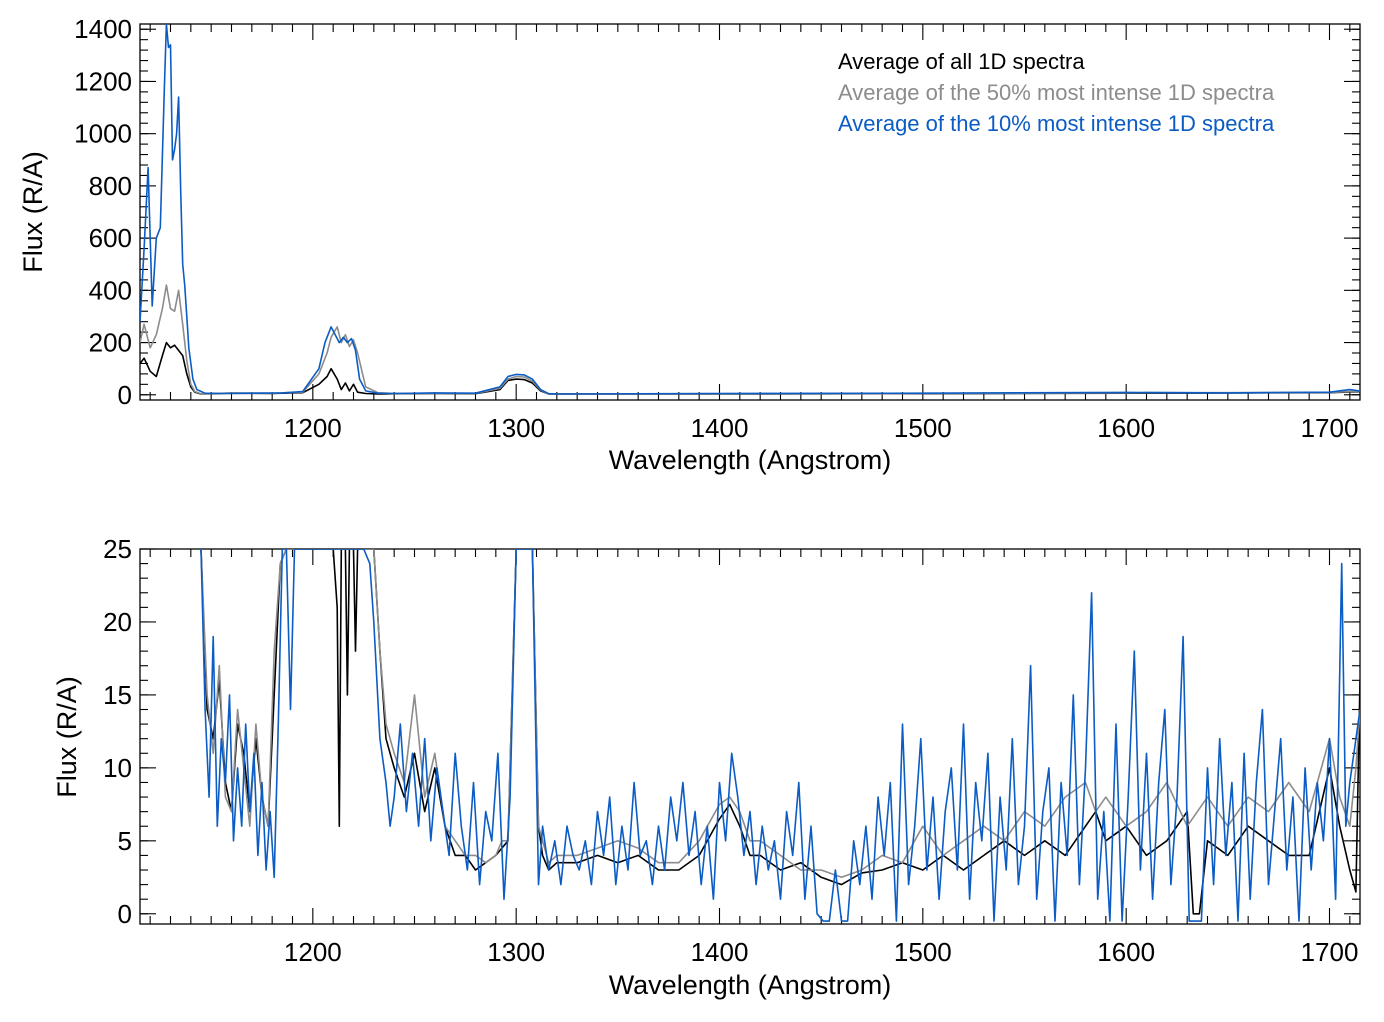 The image size is (1384, 1022). Describe the element at coordinates (110, 290) in the screenshot. I see `top-y-tick-label: 400` at that location.